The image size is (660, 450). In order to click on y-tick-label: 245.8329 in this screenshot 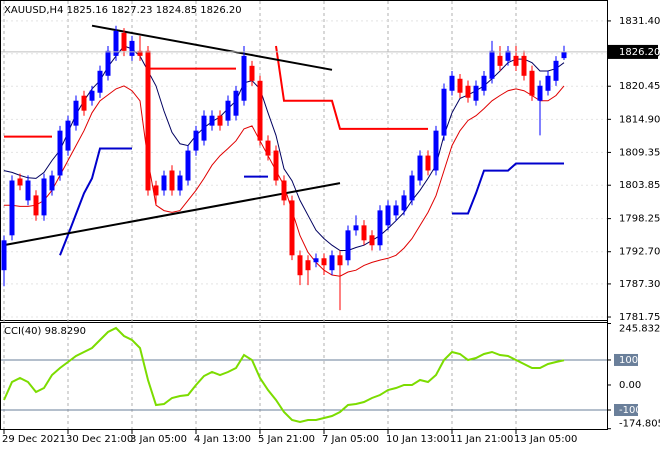, I will do `click(639, 329)`.